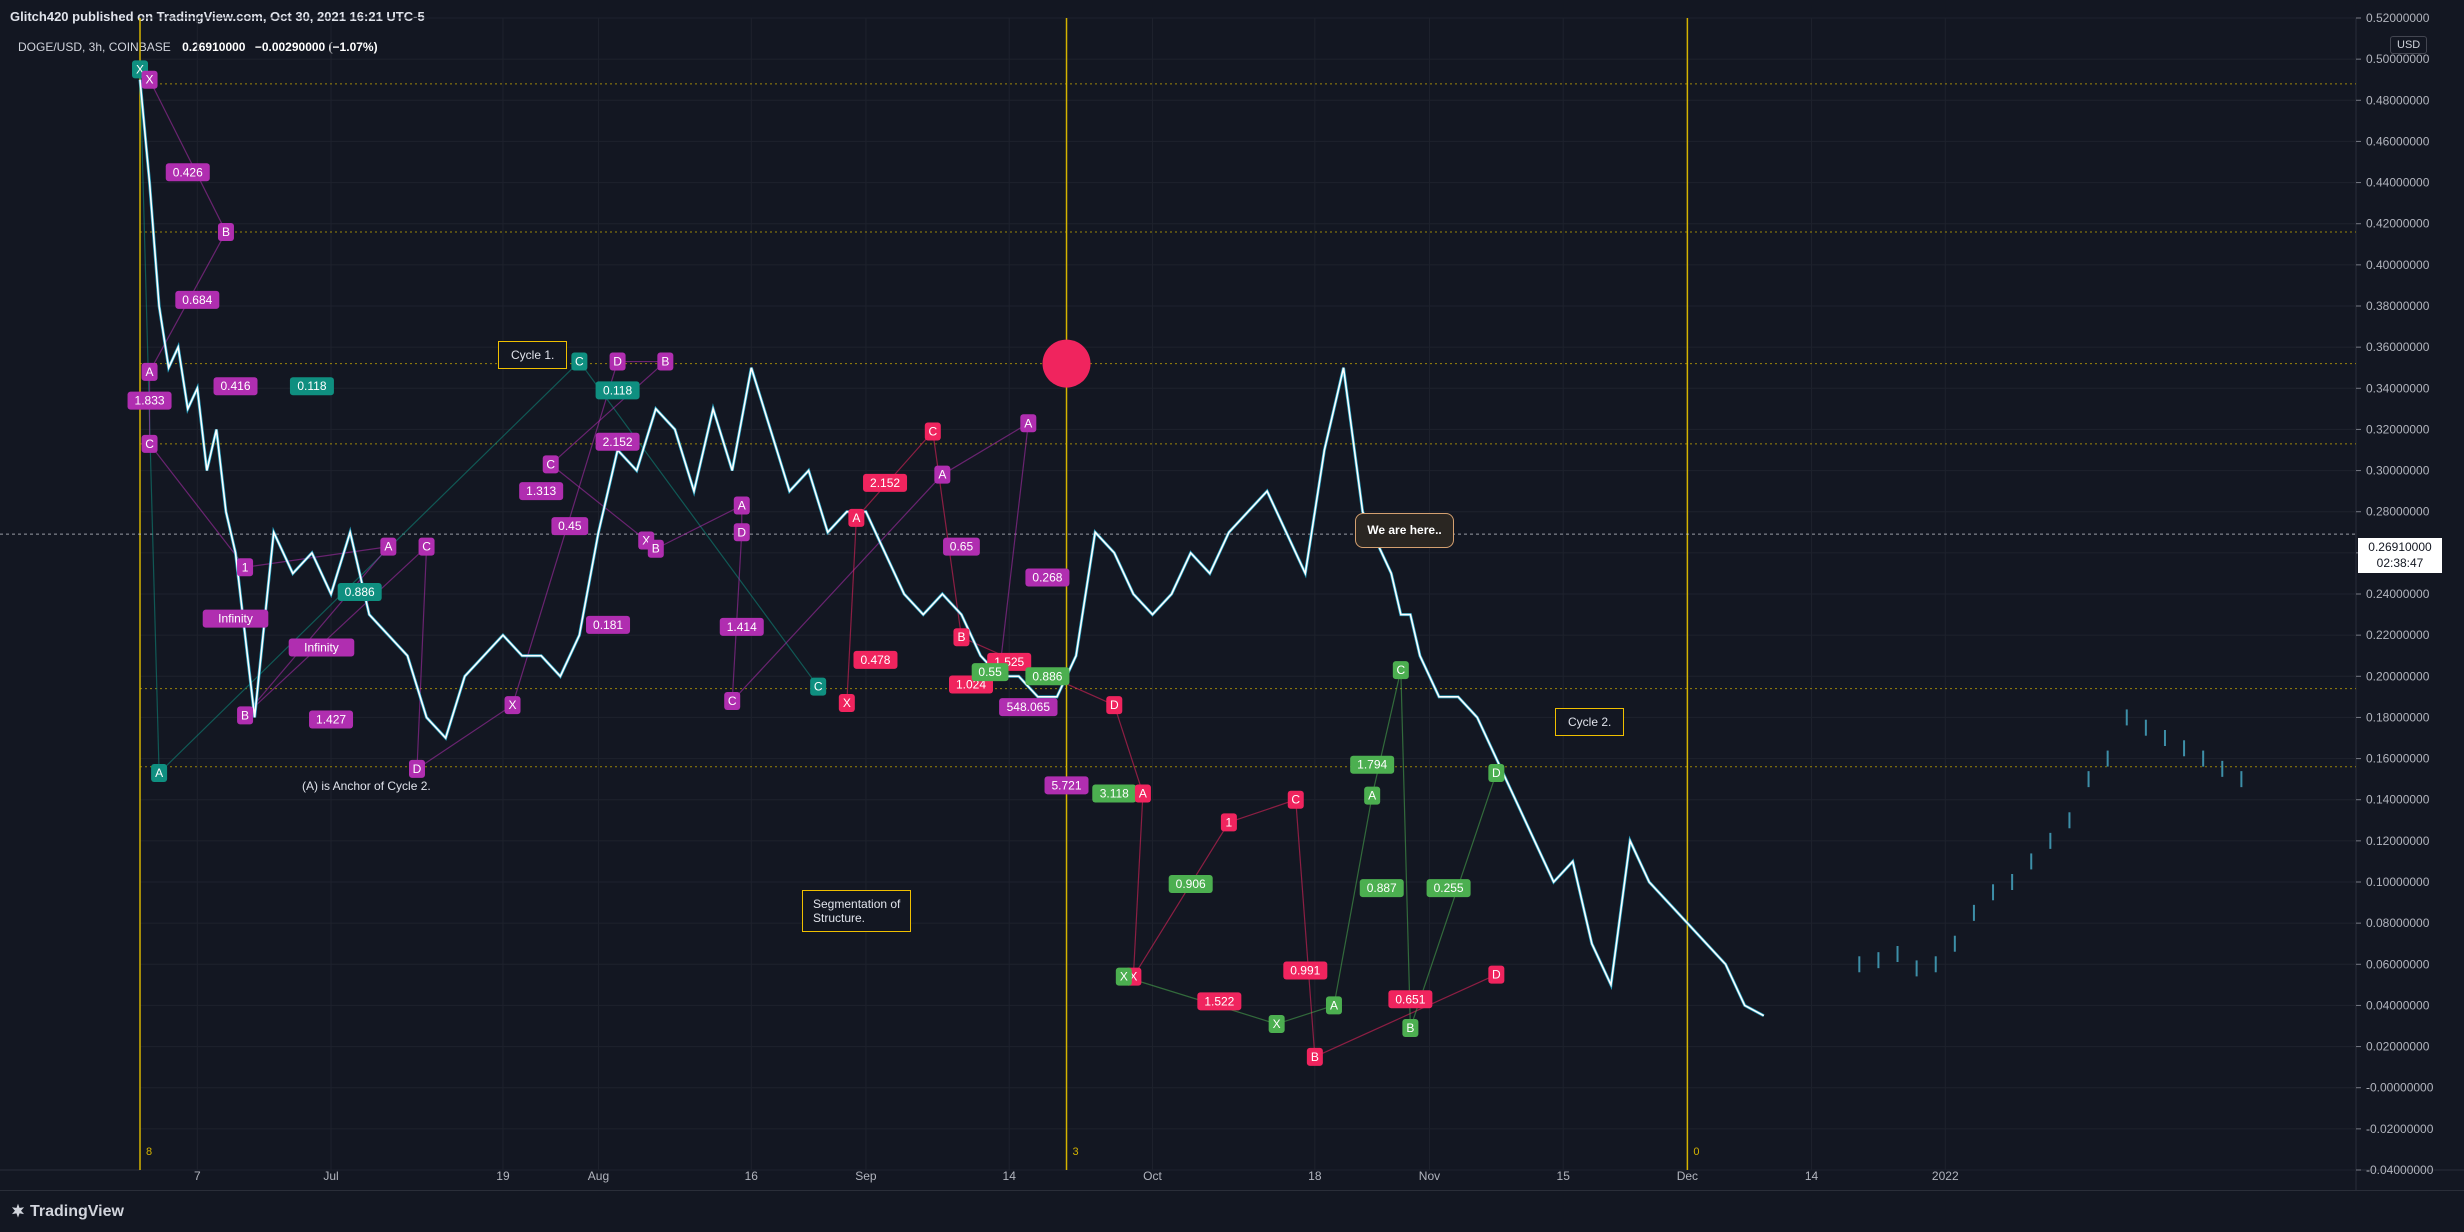 The image size is (2464, 1232). What do you see at coordinates (1372, 765) in the screenshot?
I see `pattern-label: 1.794` at bounding box center [1372, 765].